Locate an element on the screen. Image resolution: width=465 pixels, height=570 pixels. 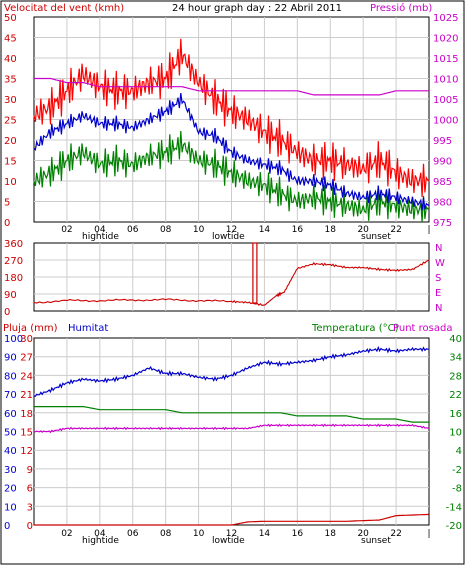
temp-y-tick: 34 is located at coordinates (455, 358).